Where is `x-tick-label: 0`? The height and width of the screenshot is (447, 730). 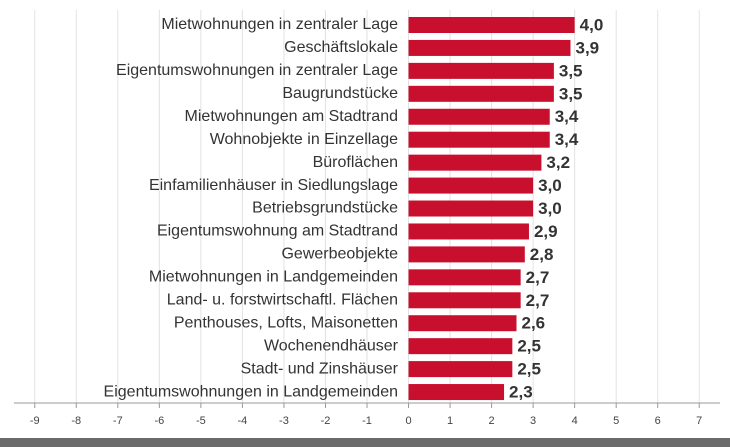 x-tick-label: 0 is located at coordinates (408, 421).